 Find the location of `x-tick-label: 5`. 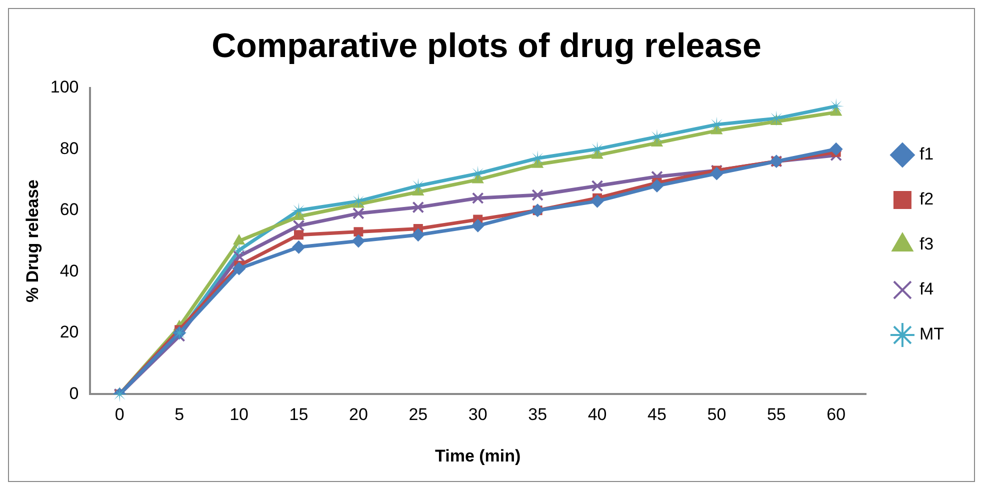

x-tick-label: 5 is located at coordinates (179, 414).